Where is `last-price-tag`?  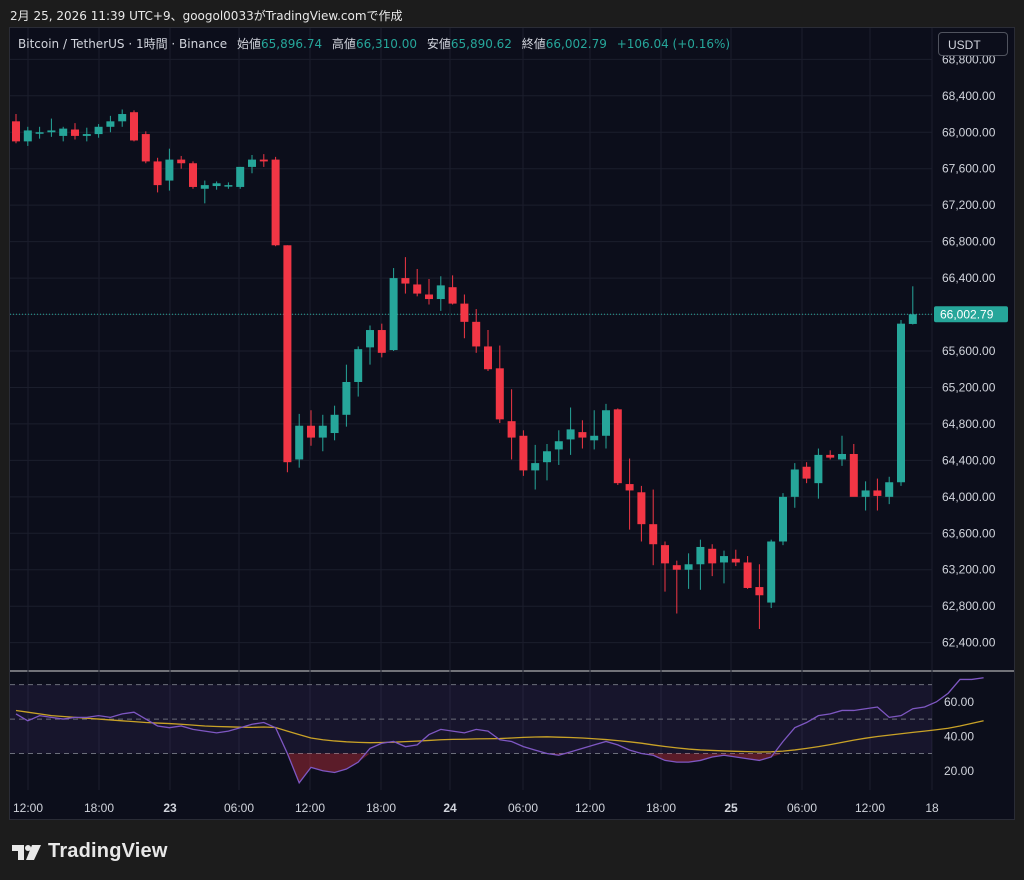 last-price-tag is located at coordinates (971, 314).